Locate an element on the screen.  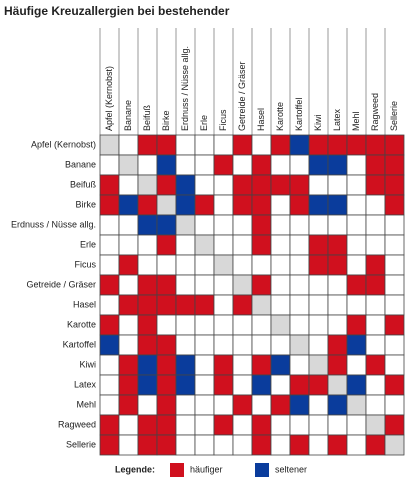
title: Häufige Kreuzallergien bei bestehender is located at coordinates (117, 11).